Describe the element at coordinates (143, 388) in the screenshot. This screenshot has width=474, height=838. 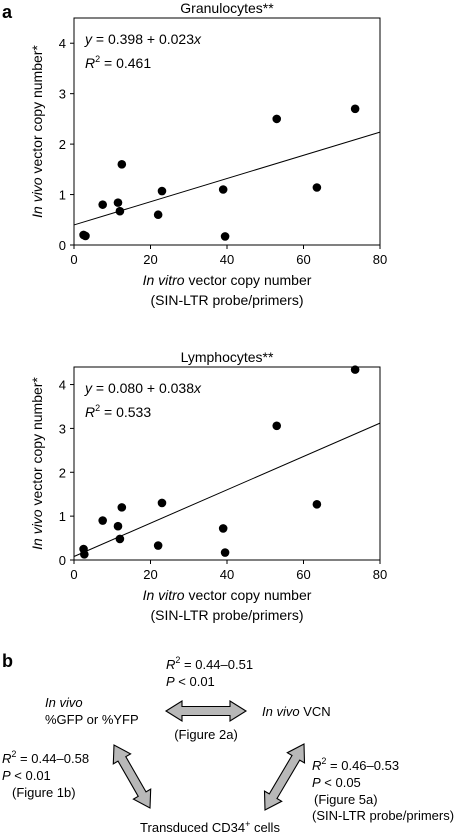
I see `regression-equation: y = 0.080 + 0.038x` at that location.